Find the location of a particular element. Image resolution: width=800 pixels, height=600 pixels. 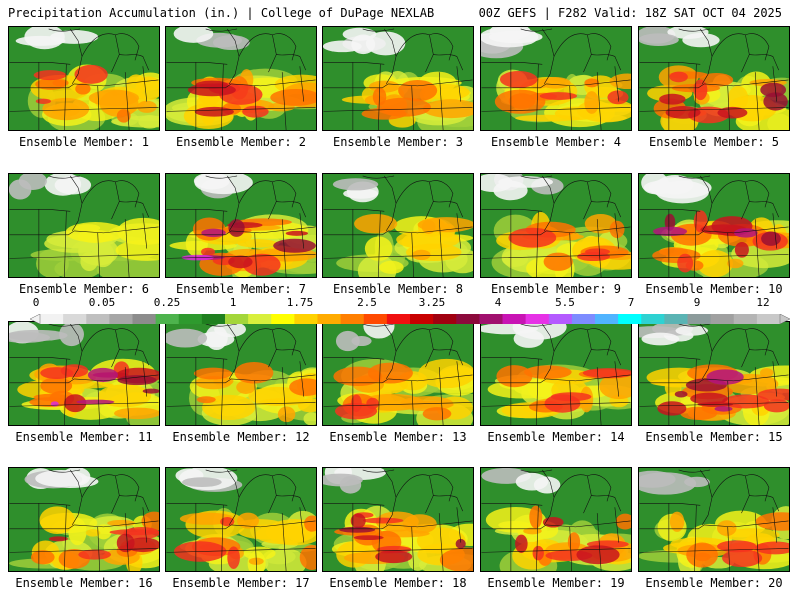

ensemble-member-label: Ensemble Member: 20 is located at coordinates (714, 583).